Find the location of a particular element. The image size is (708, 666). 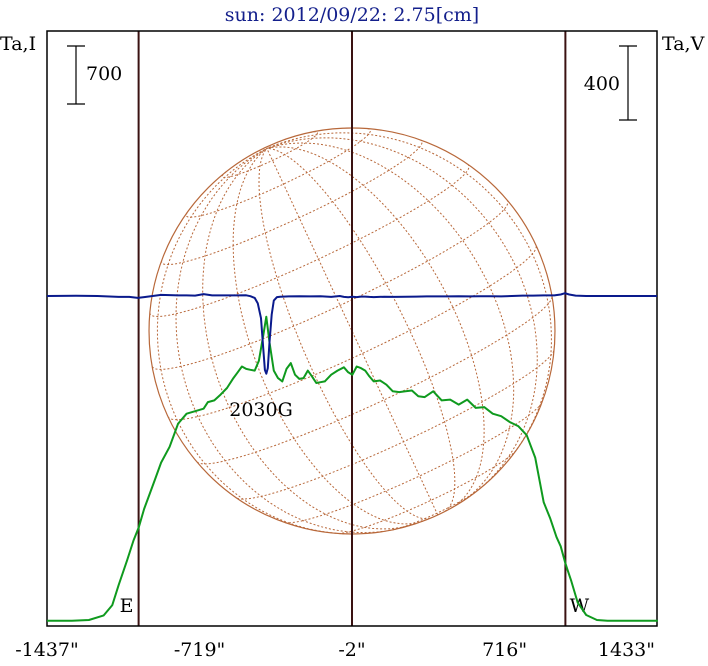

chart-title: sun: 2012/09/22: 2.75[cm] is located at coordinates (352, 15).